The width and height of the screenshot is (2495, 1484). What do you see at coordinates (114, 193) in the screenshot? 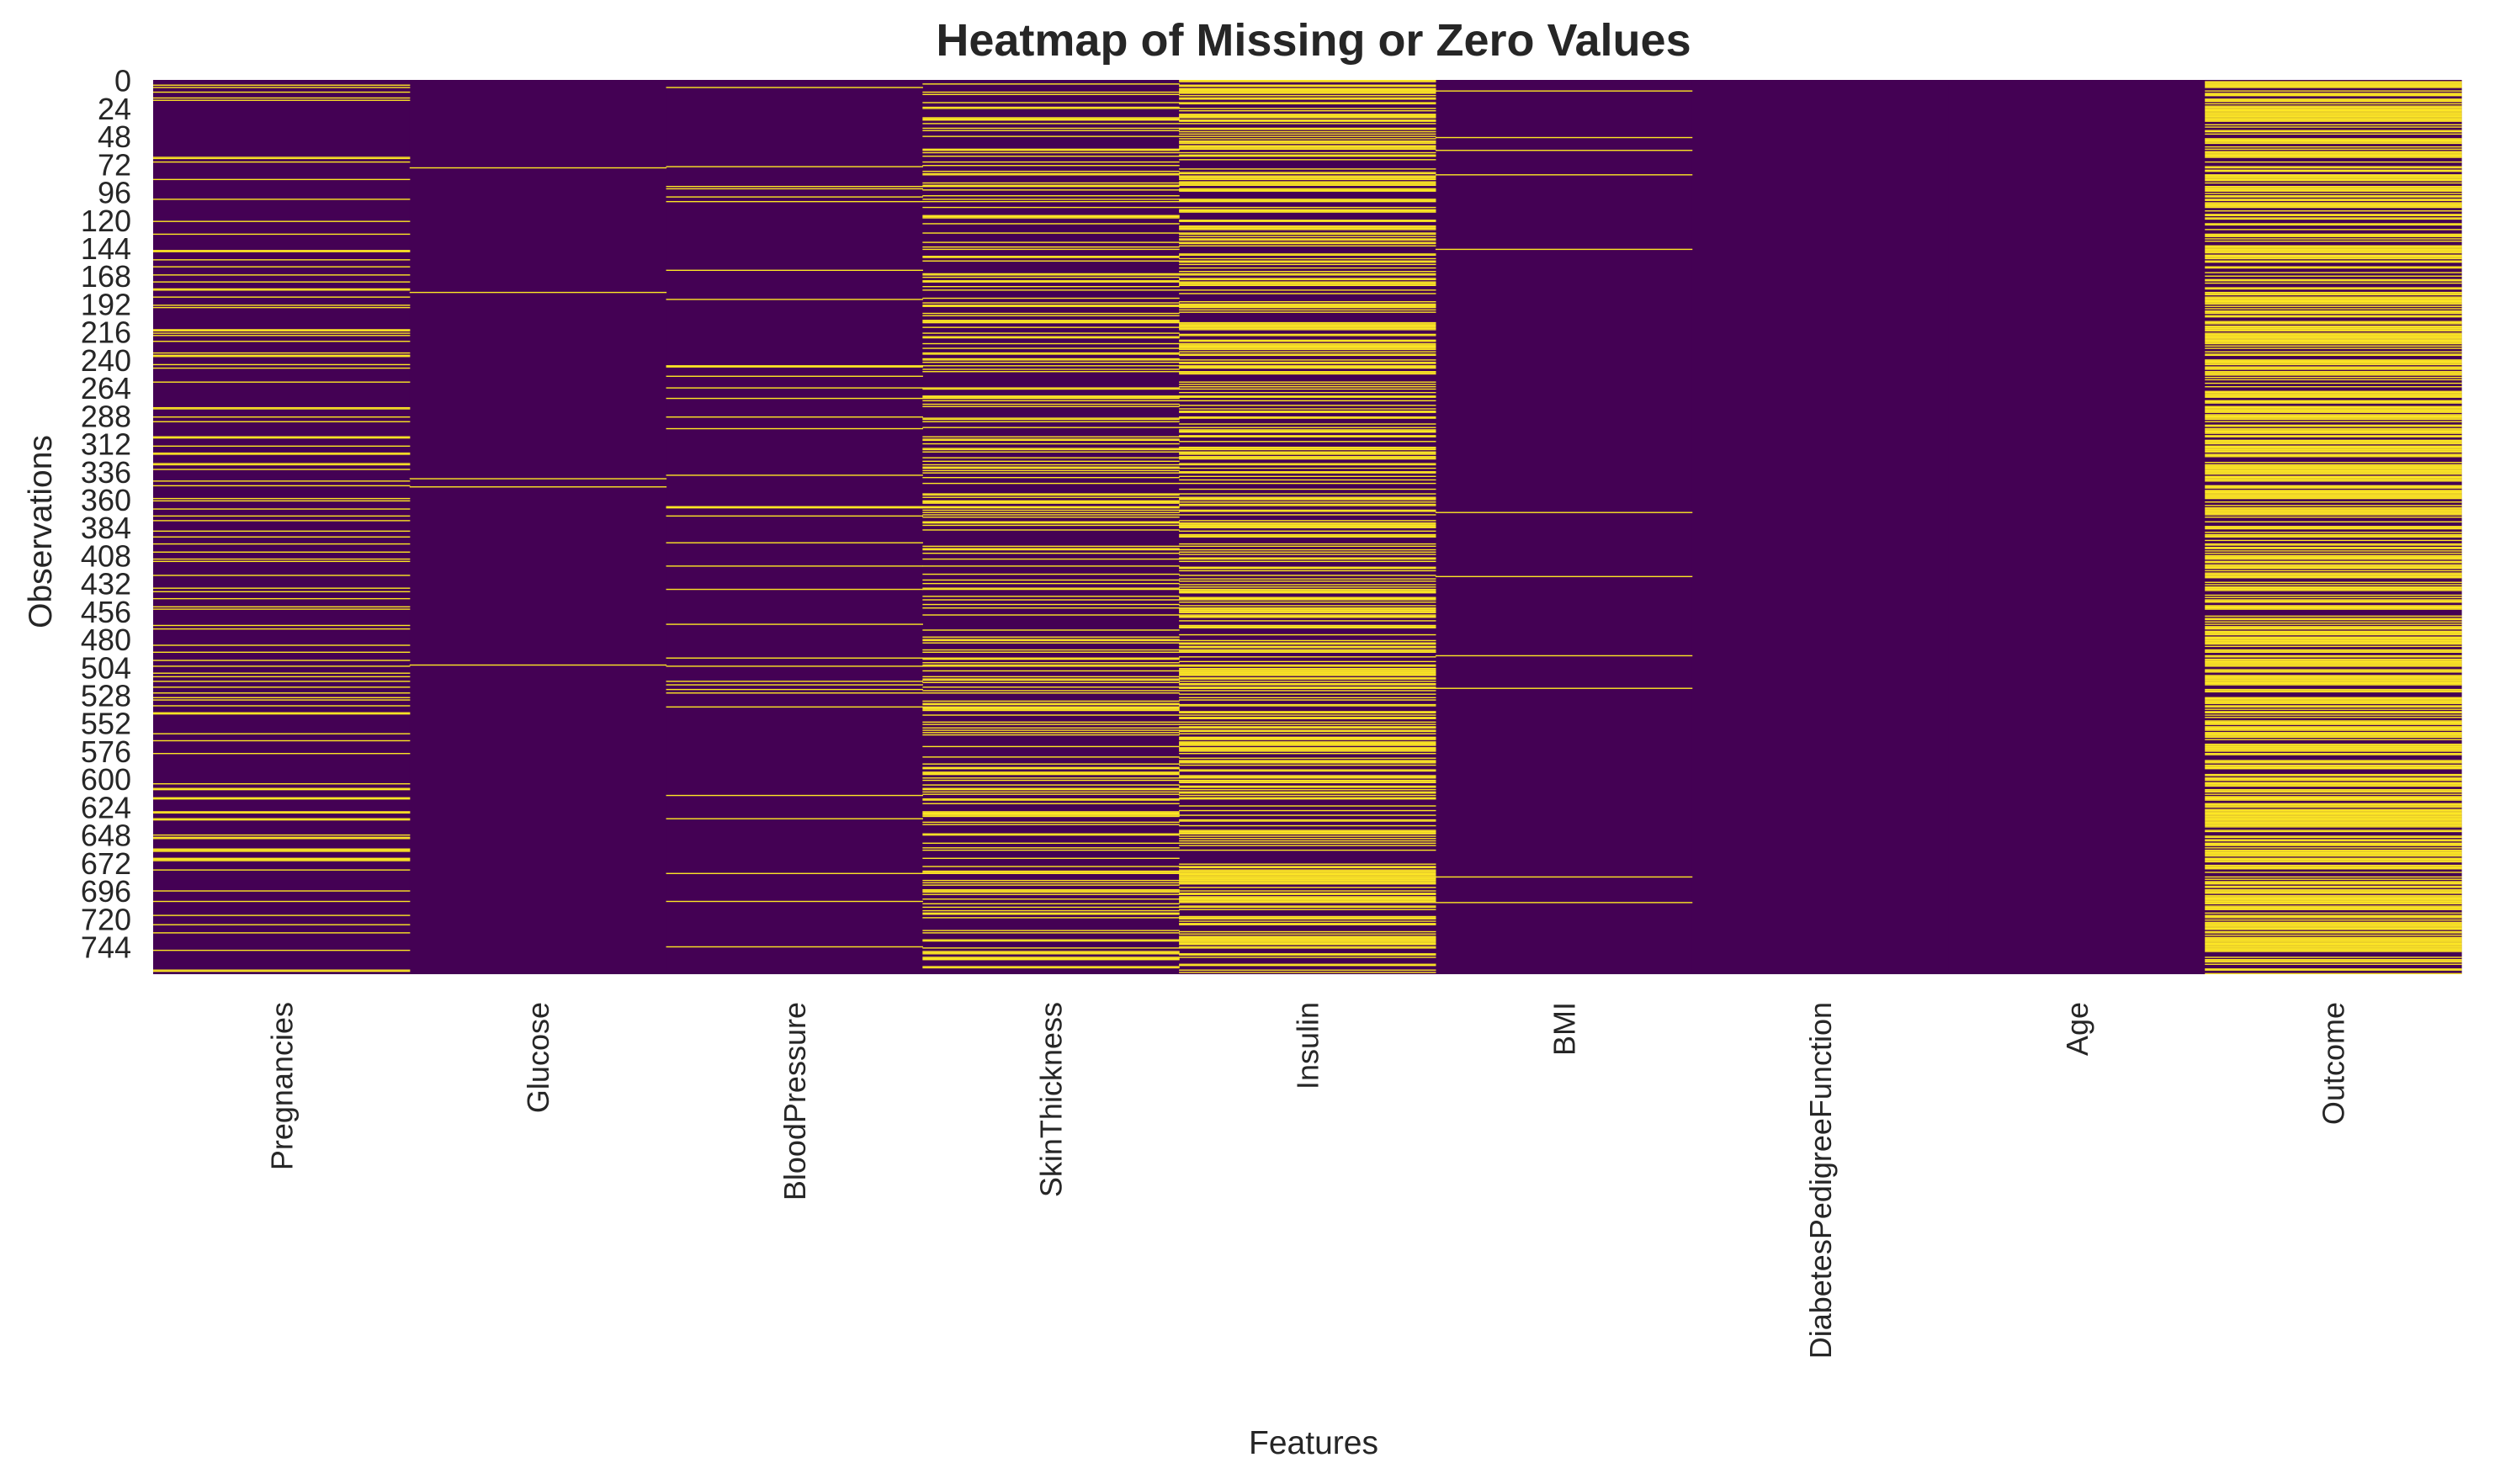
I see `y-tick-label: 96` at bounding box center [114, 193].